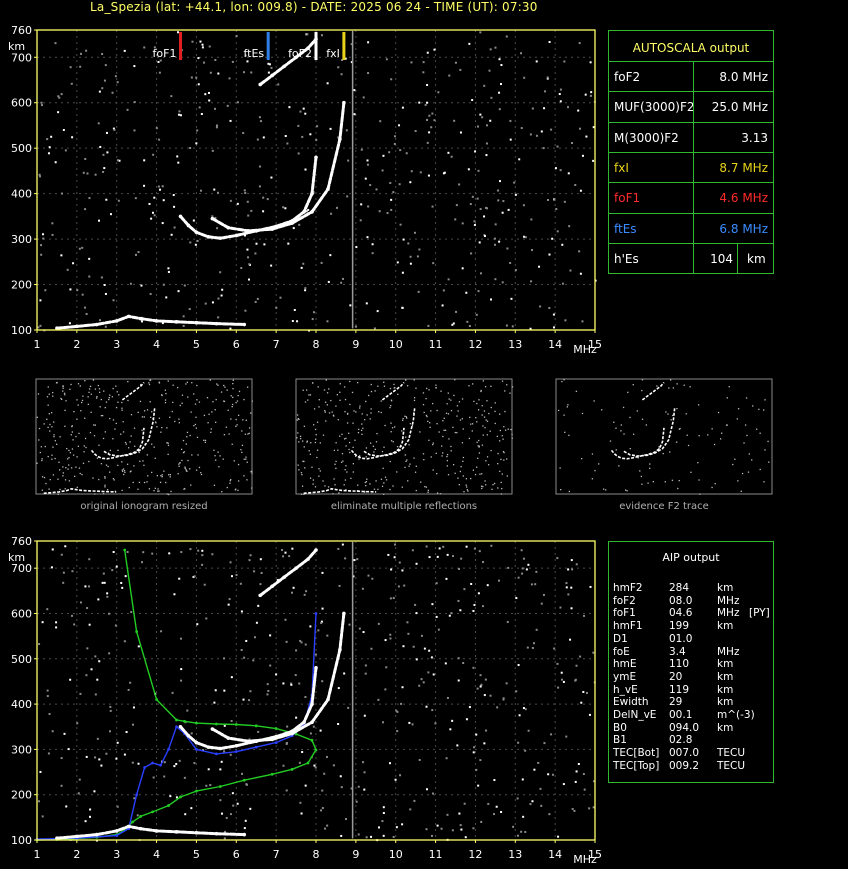  Describe the element at coordinates (404, 437) in the screenshot. I see `thumbnail-strip` at that location.